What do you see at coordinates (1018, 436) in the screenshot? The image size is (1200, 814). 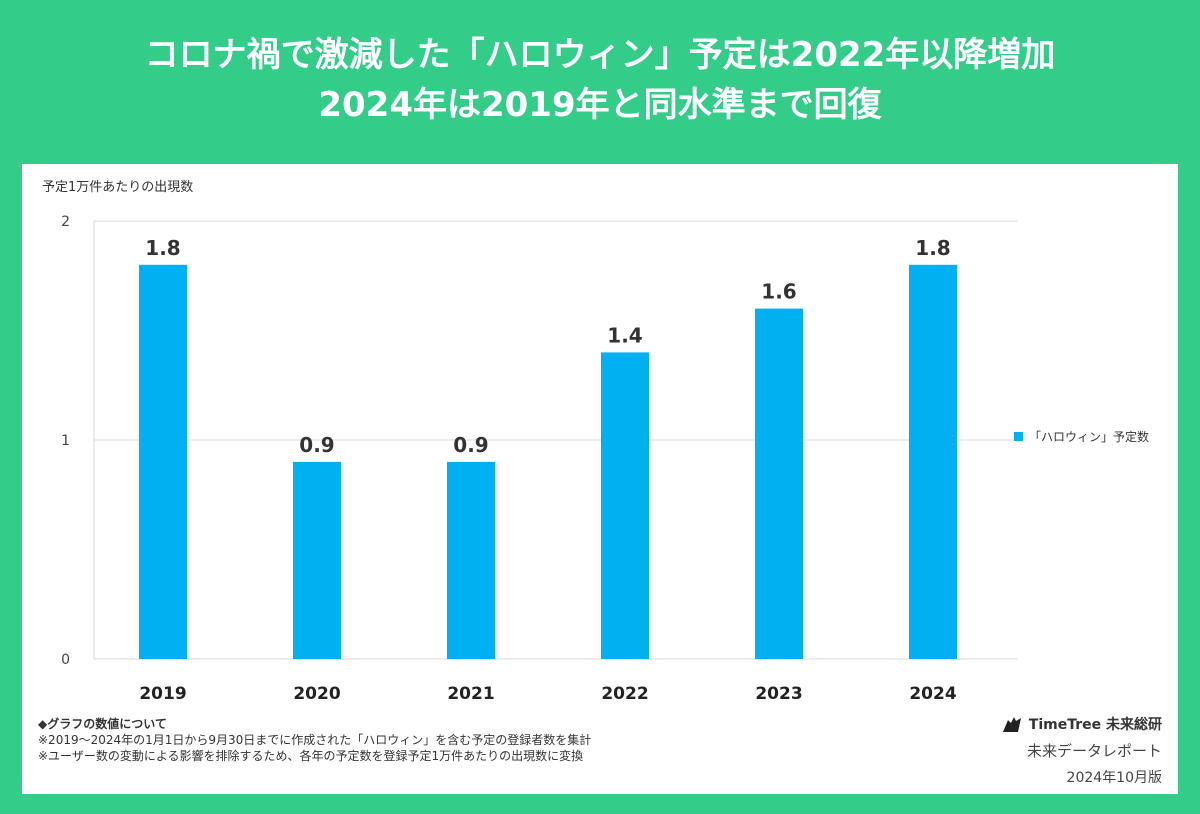 I see `legend-swatch` at bounding box center [1018, 436].